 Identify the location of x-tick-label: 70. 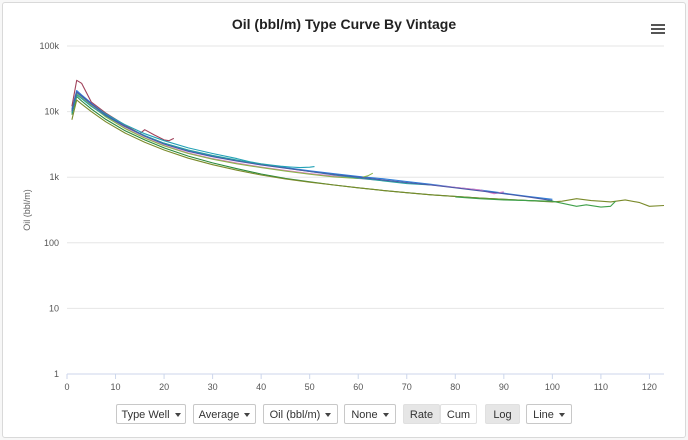
(407, 387).